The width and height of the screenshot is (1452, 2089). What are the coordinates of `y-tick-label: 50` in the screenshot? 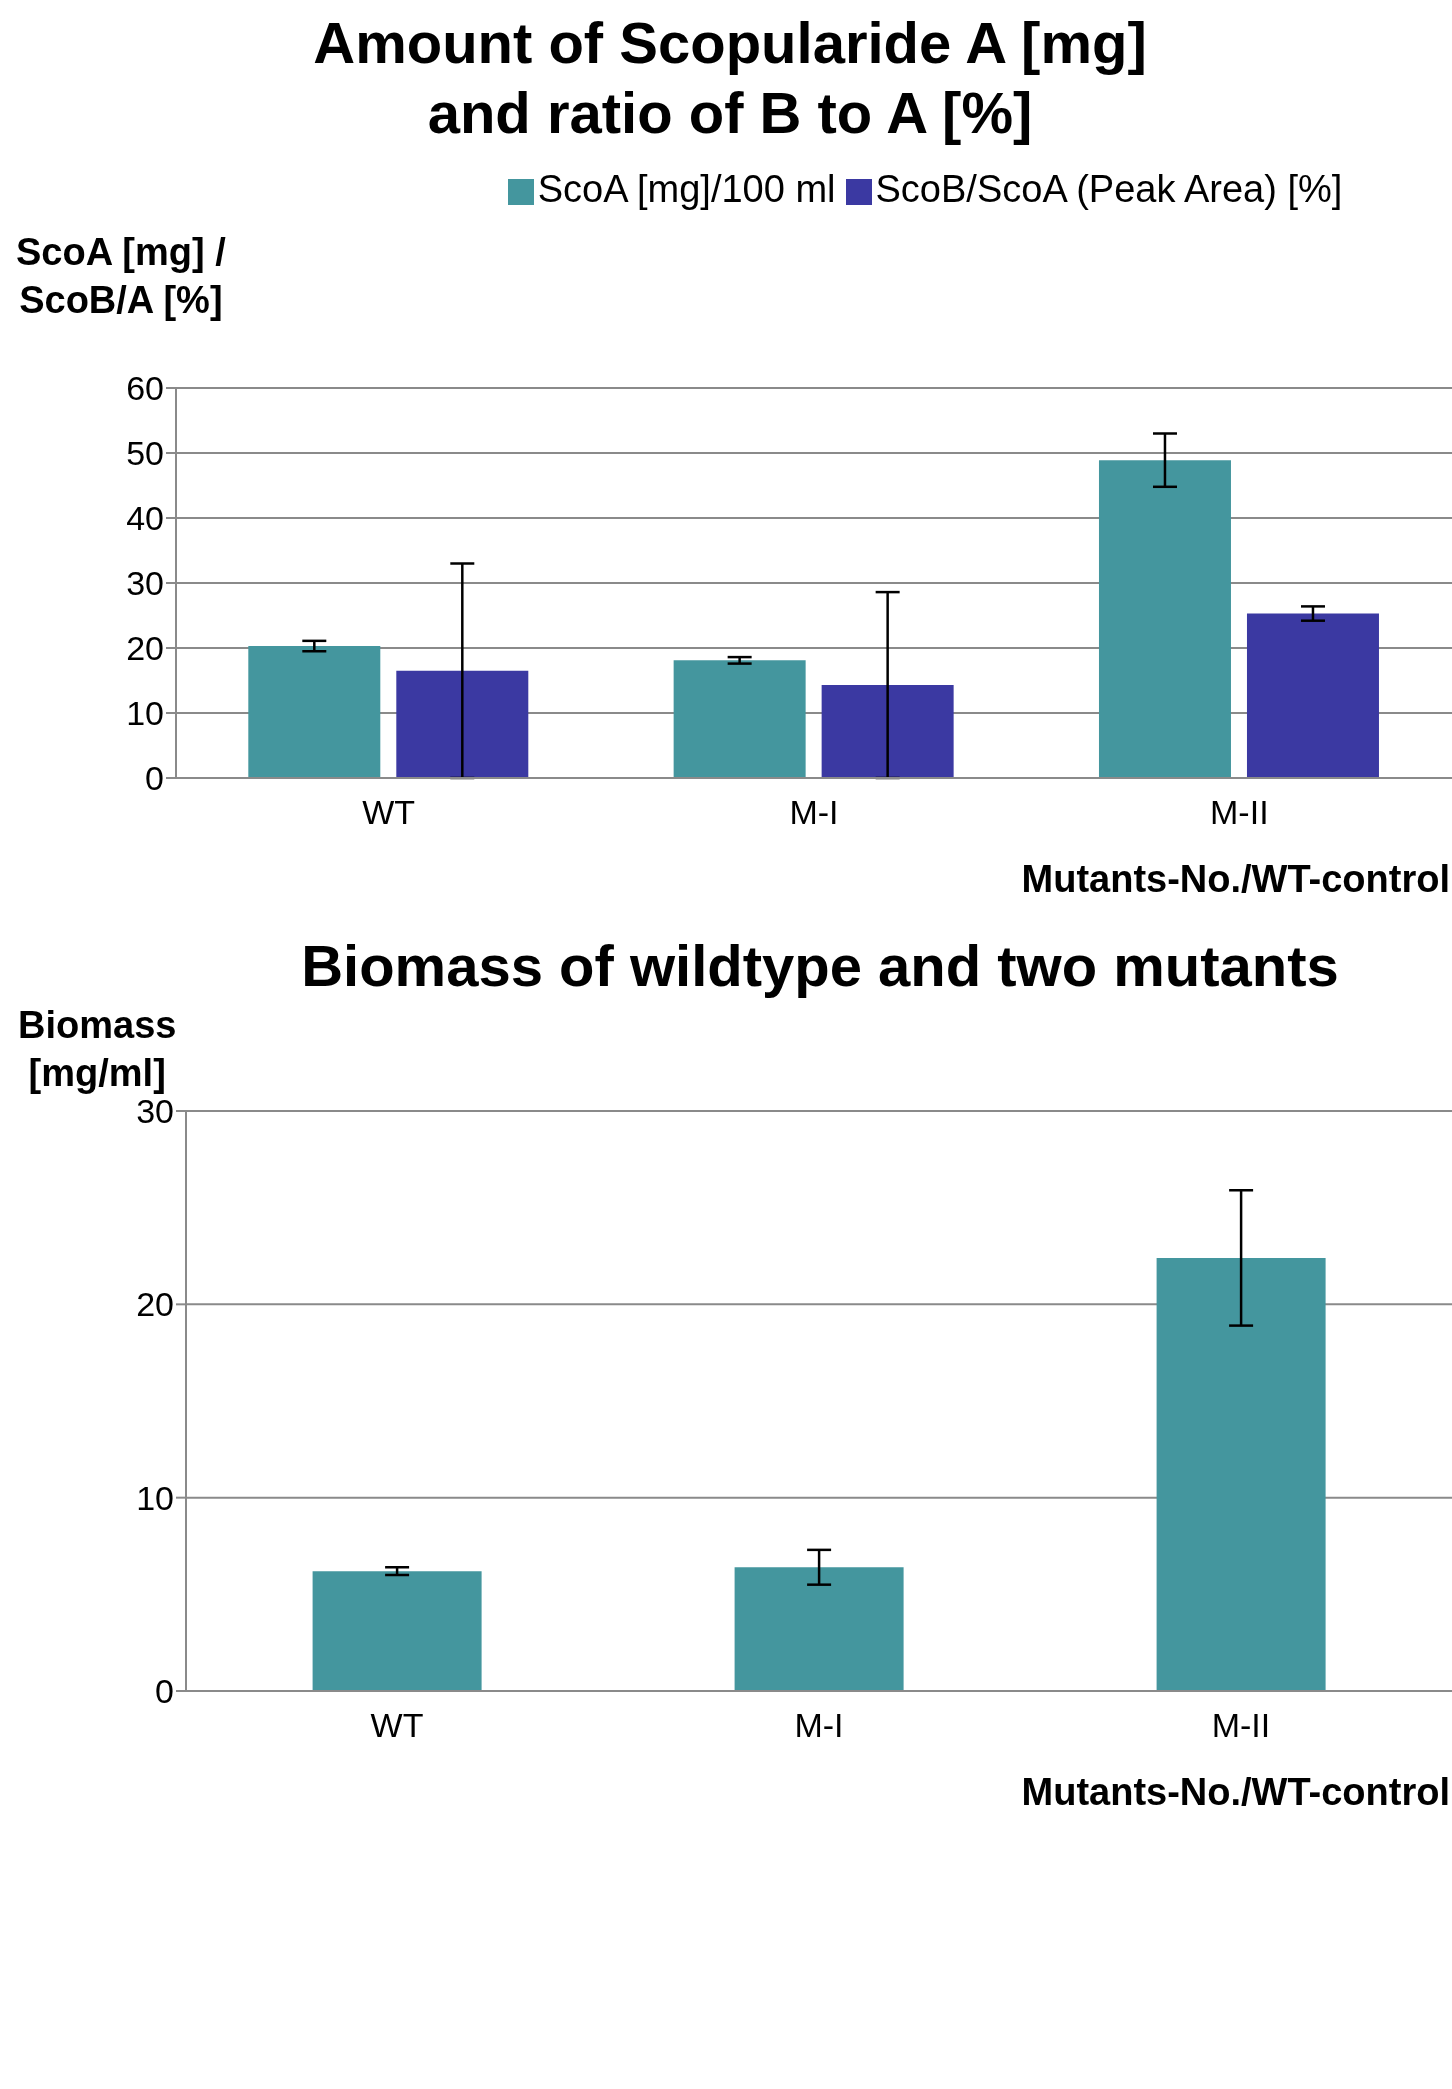 It's located at (145, 453).